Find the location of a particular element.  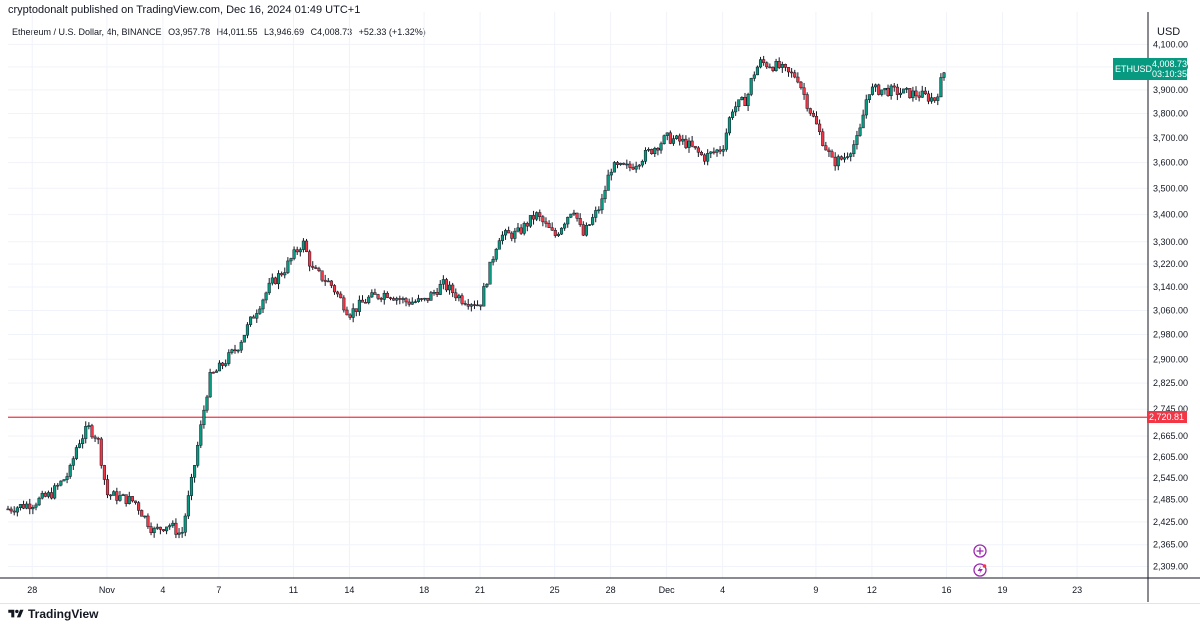

tradingview-brand: TradingView is located at coordinates (63, 614).